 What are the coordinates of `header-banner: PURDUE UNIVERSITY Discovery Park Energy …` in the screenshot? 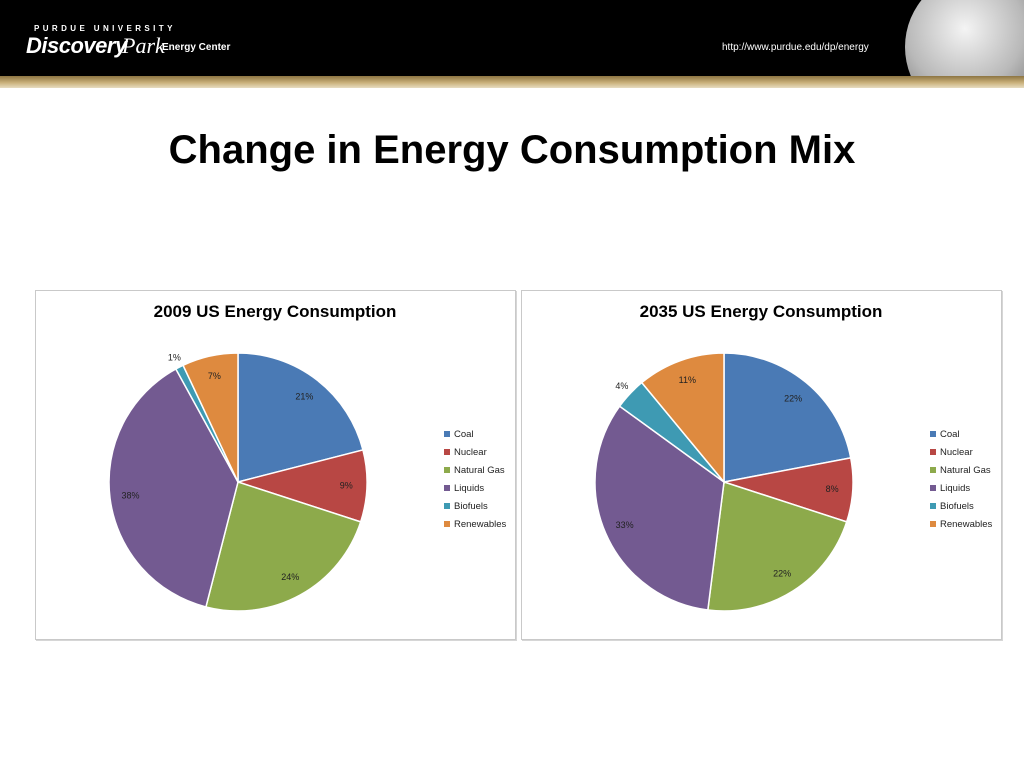 It's located at (512, 38).